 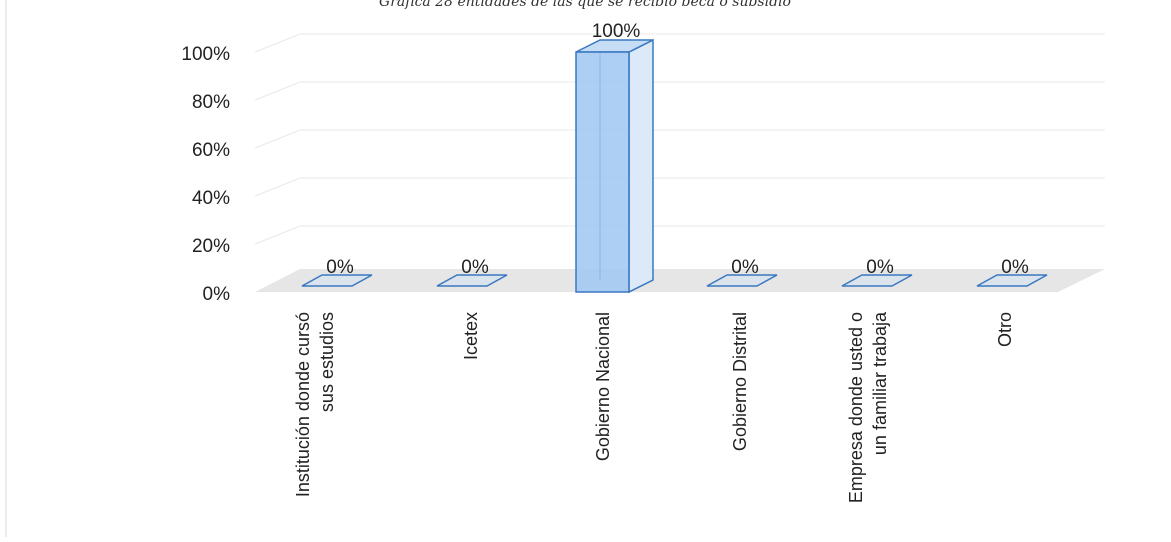 I want to click on y-tick-label: 0%, so click(x=217, y=294).